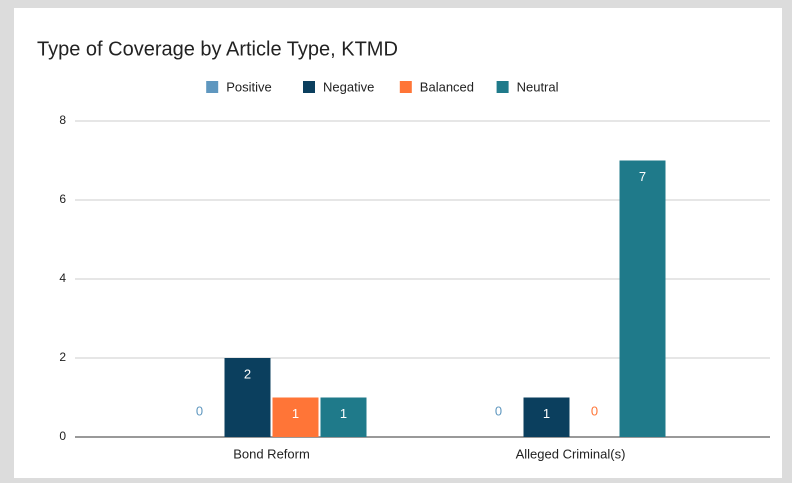 The image size is (792, 488). What do you see at coordinates (62, 357) in the screenshot?
I see `y-tick-label: 2` at bounding box center [62, 357].